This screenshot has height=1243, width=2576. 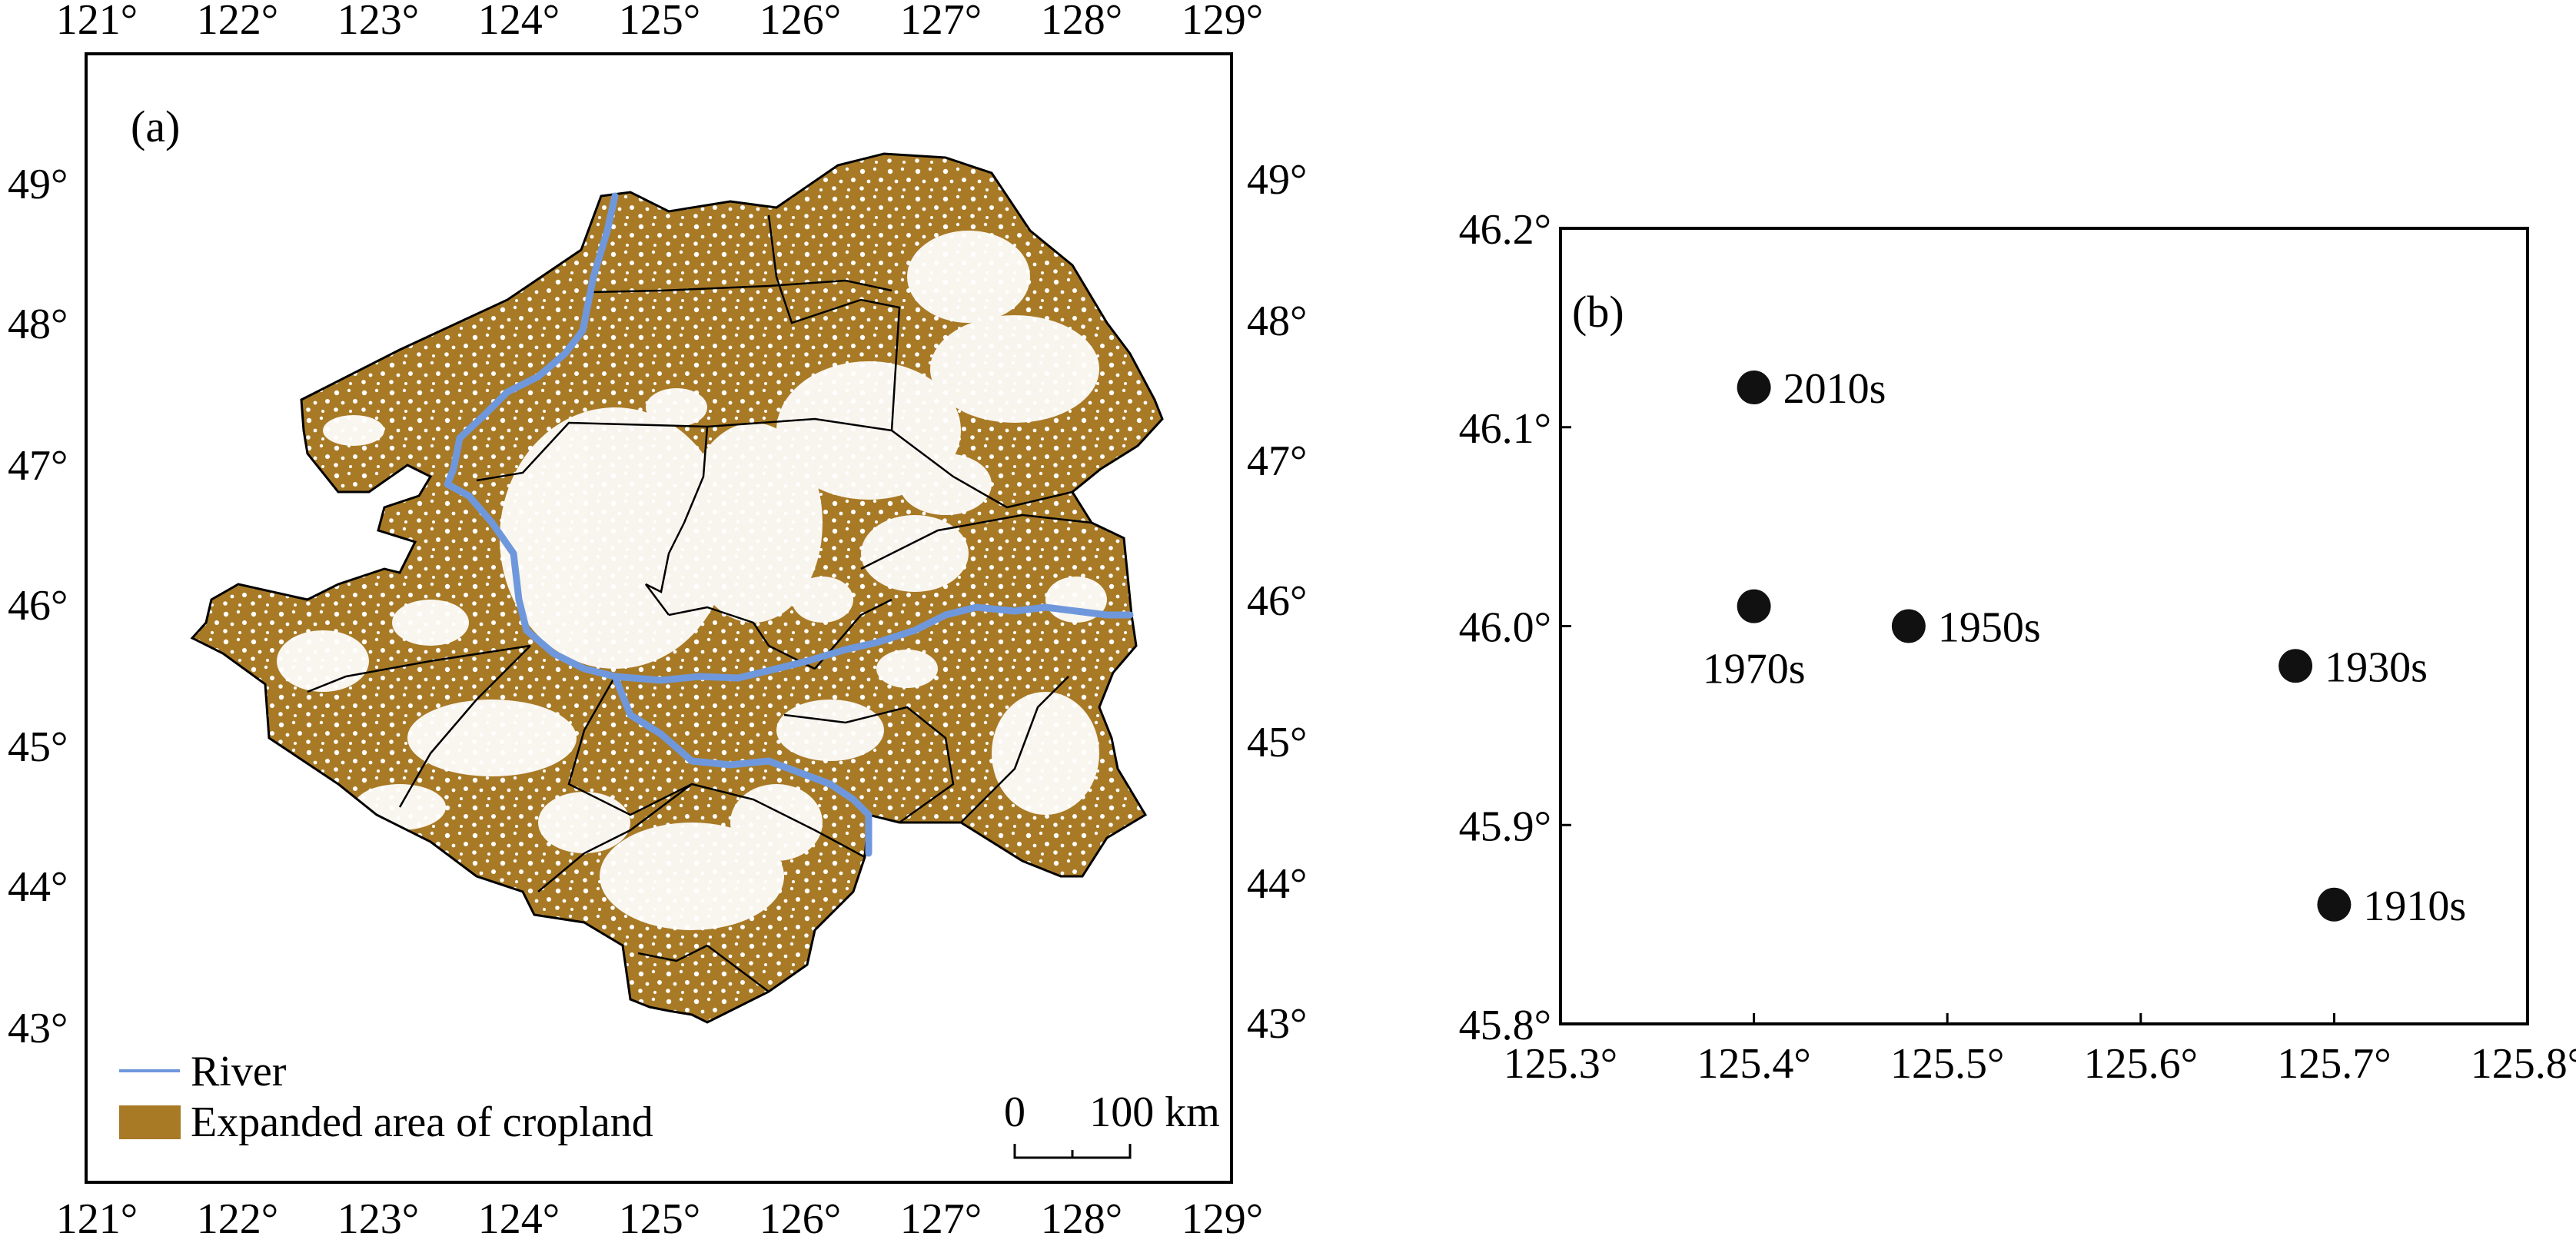 I want to click on lon-tick-top: 122°, so click(x=237, y=22).